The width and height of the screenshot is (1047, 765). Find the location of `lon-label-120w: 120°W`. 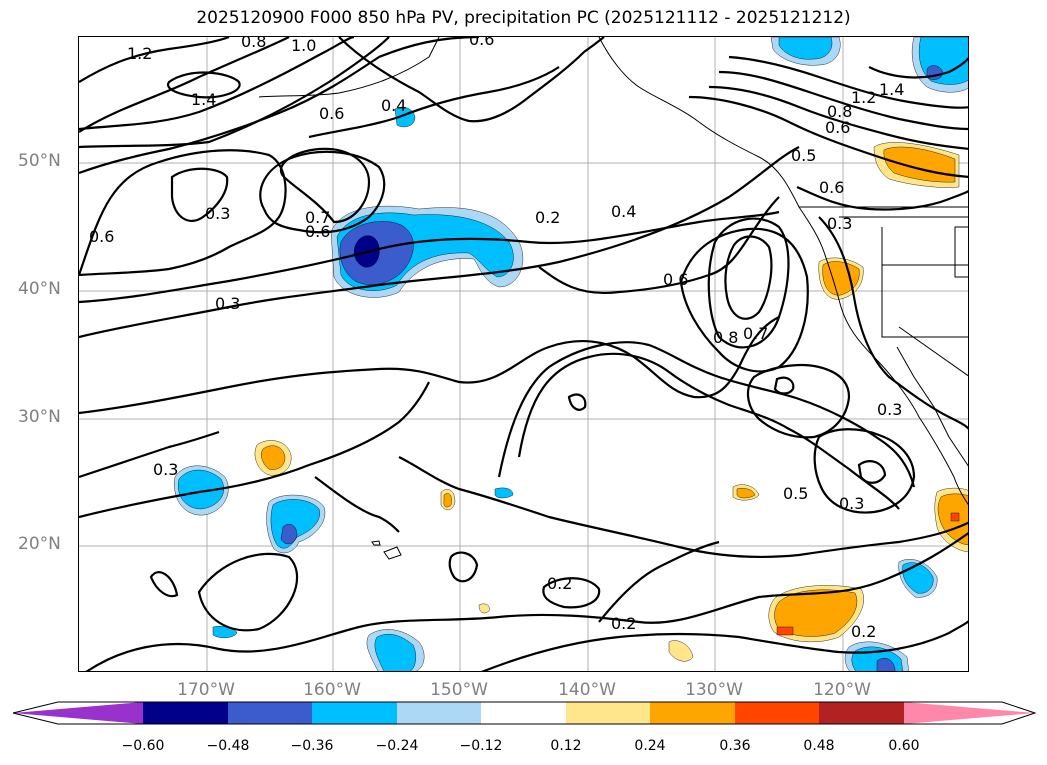

lon-label-120w: 120°W is located at coordinates (842, 690).